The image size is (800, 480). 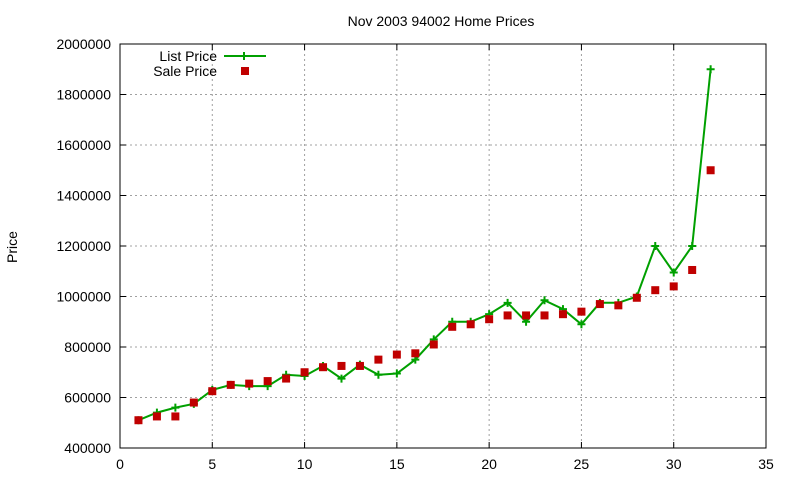 I want to click on x-tick-label: 15, so click(x=397, y=464).